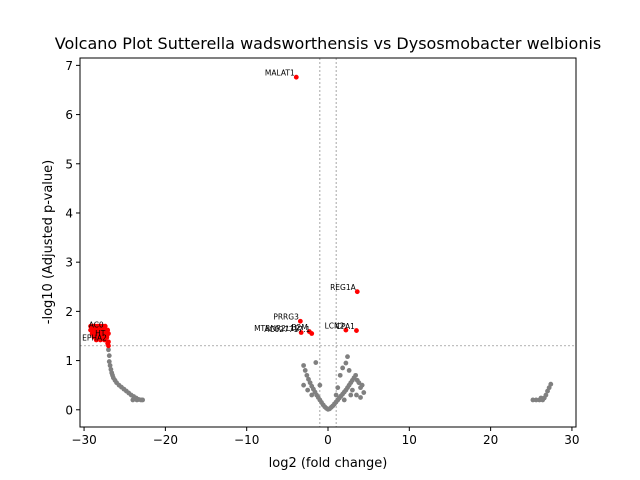  Describe the element at coordinates (69, 410) in the screenshot. I see `y-tick-label-0: 0` at that location.